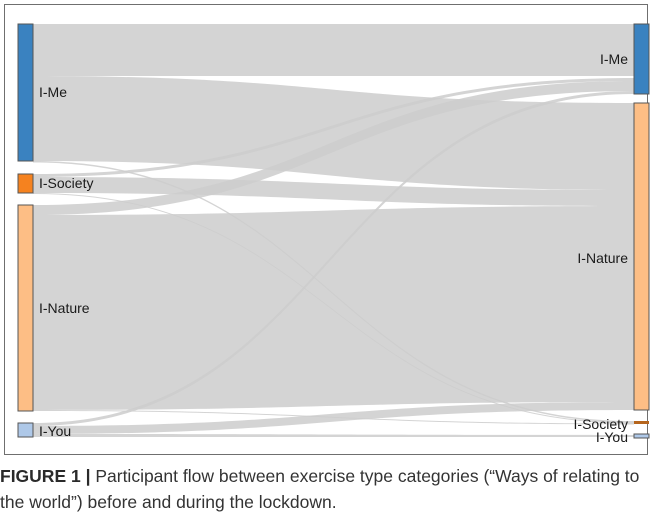 This screenshot has width=654, height=529. Describe the element at coordinates (641, 59) in the screenshot. I see `node-right-i-me` at that location.